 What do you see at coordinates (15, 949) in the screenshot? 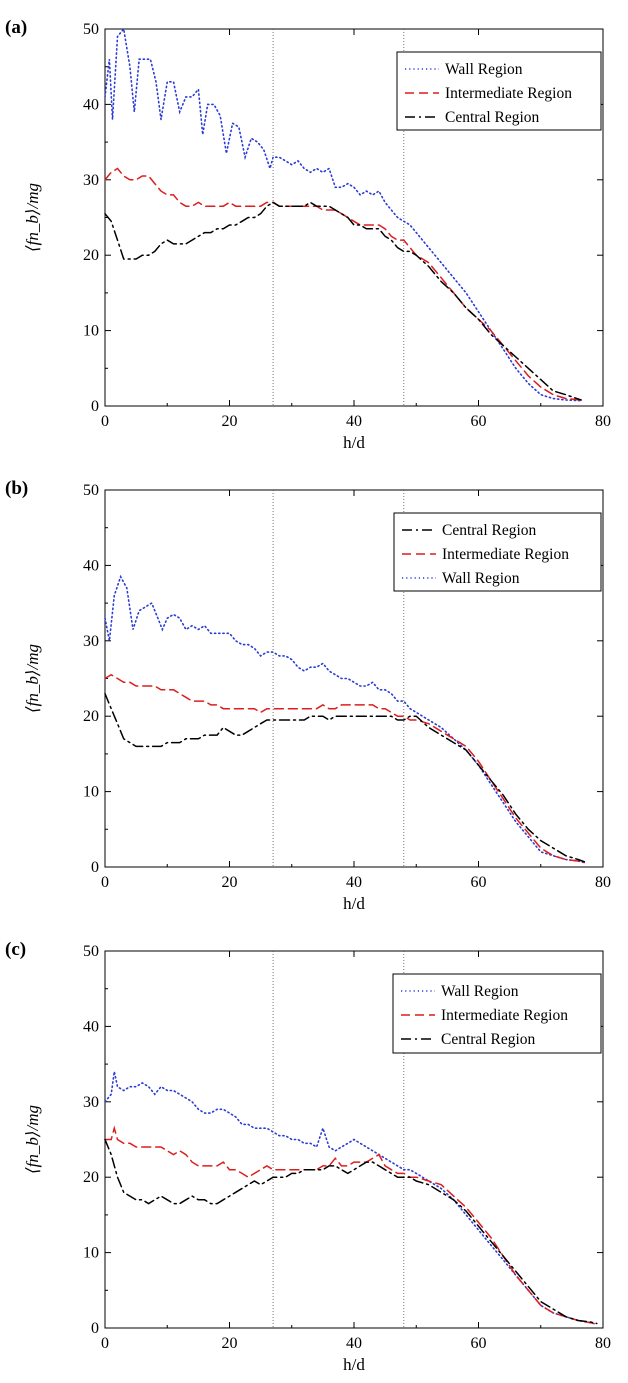
I see `panel-label: (c)` at bounding box center [15, 949].